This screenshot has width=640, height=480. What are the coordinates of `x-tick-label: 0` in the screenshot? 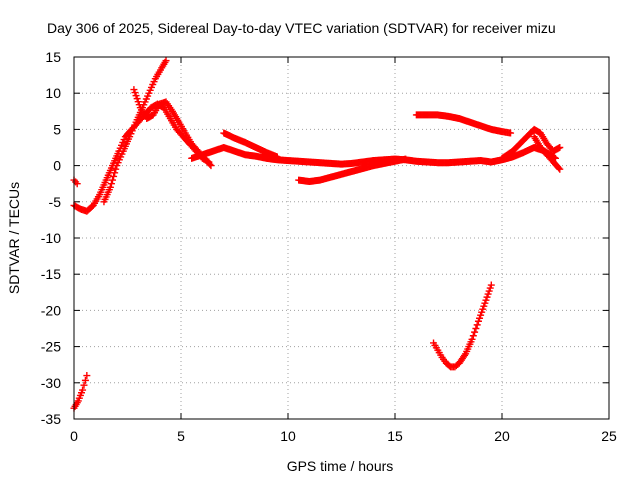 It's located at (74, 436).